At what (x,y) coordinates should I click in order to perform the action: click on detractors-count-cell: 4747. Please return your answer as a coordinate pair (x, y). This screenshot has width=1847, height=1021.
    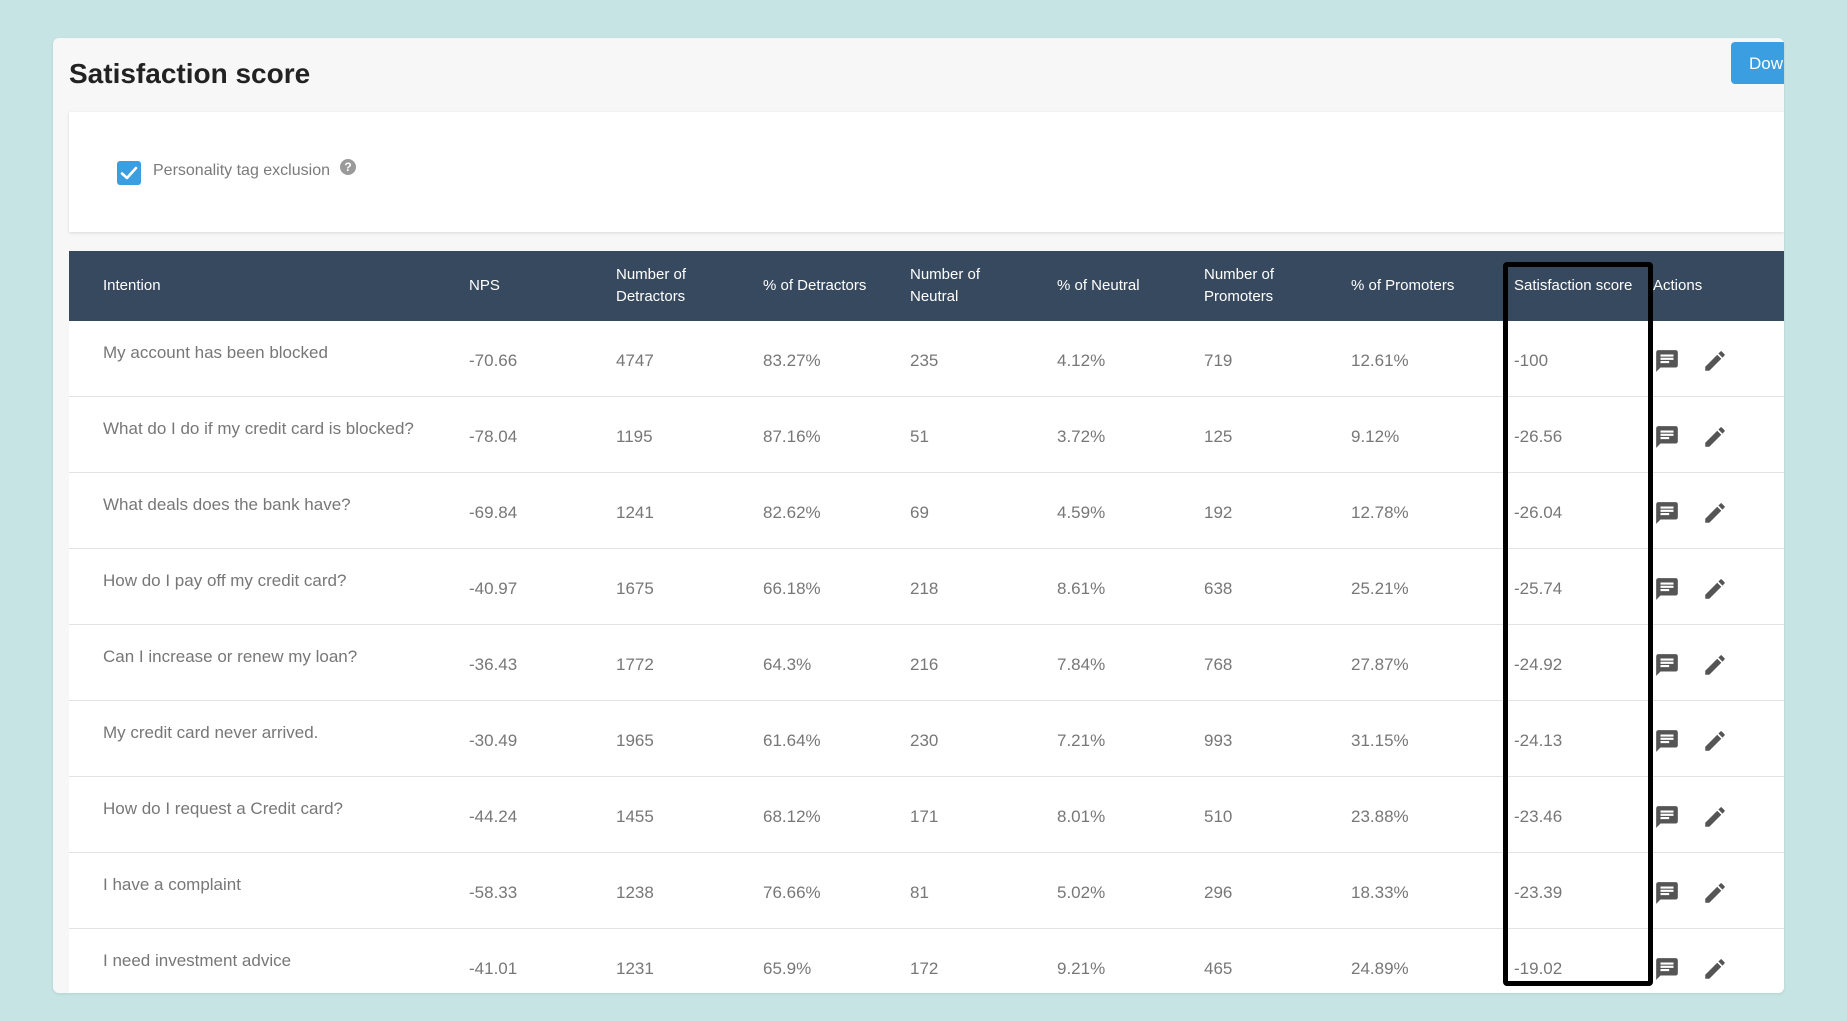
    Looking at the image, I should click on (685, 359).